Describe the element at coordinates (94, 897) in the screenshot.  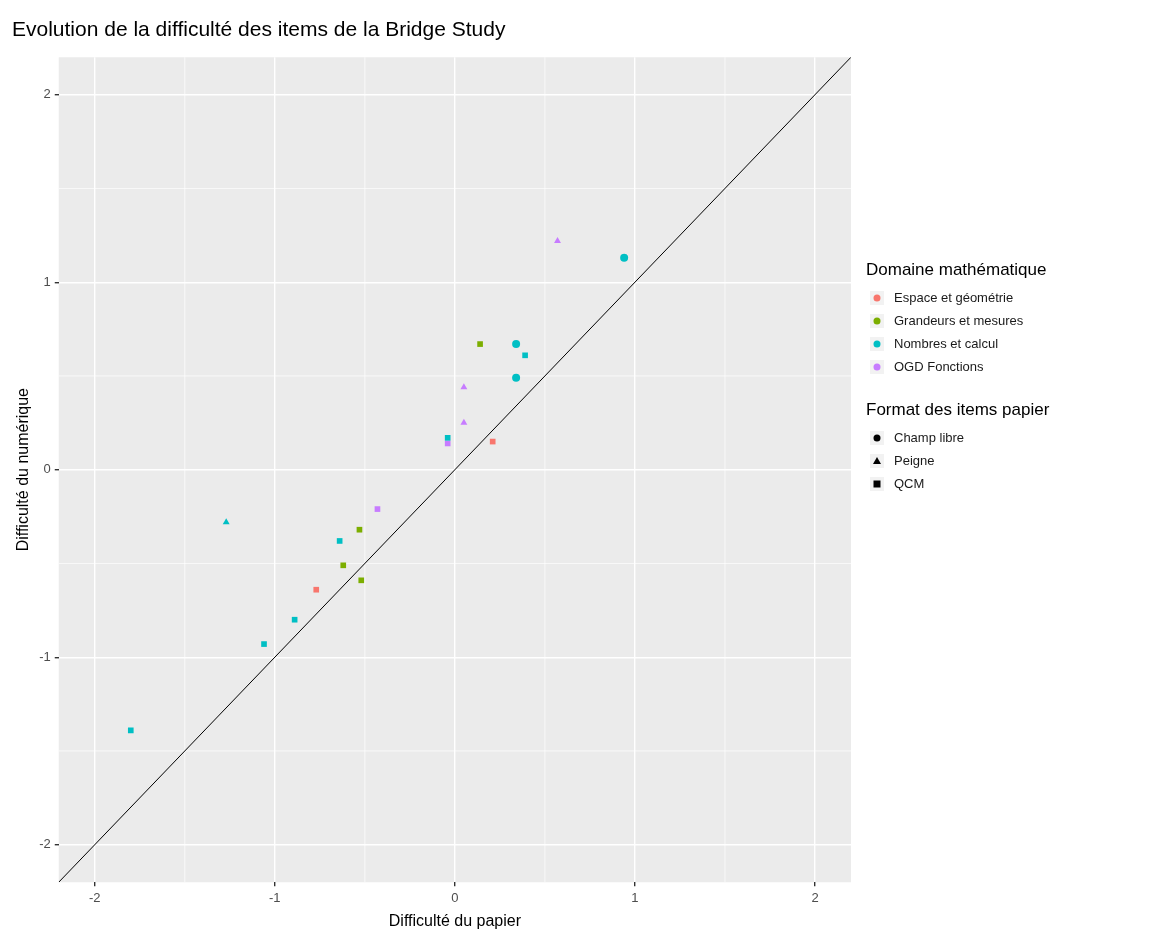
I see `x-tick-label: -2` at that location.